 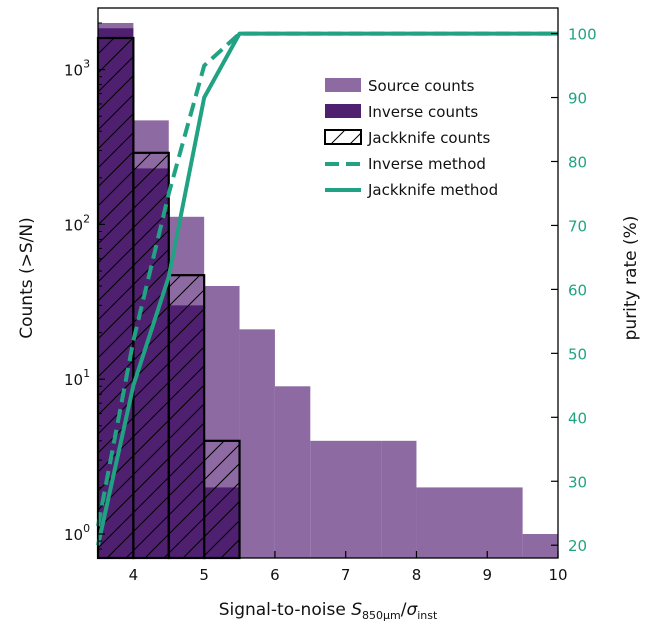 What do you see at coordinates (134, 575) in the screenshot?
I see `x-tick-label: 4` at bounding box center [134, 575].